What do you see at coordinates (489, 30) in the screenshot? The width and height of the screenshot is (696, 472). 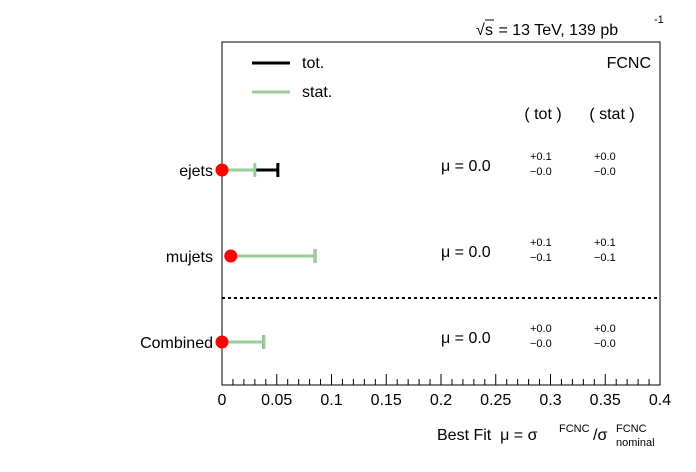 I see `sqrt-s: s` at bounding box center [489, 30].